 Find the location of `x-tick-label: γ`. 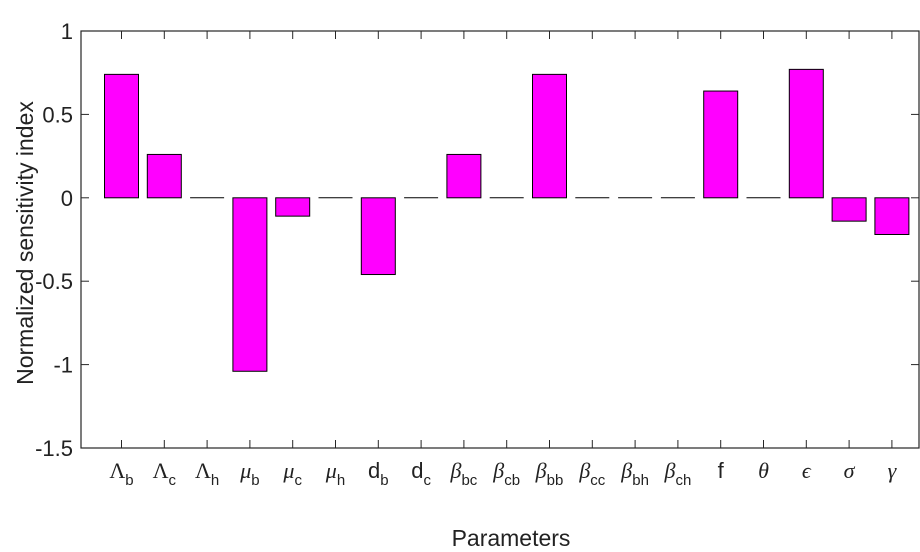

x-tick-label: γ is located at coordinates (893, 470).